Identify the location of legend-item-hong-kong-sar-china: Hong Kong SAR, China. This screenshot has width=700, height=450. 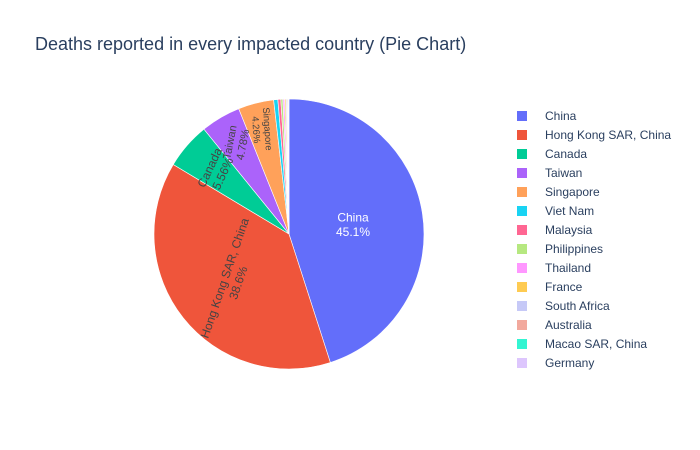
(594, 134).